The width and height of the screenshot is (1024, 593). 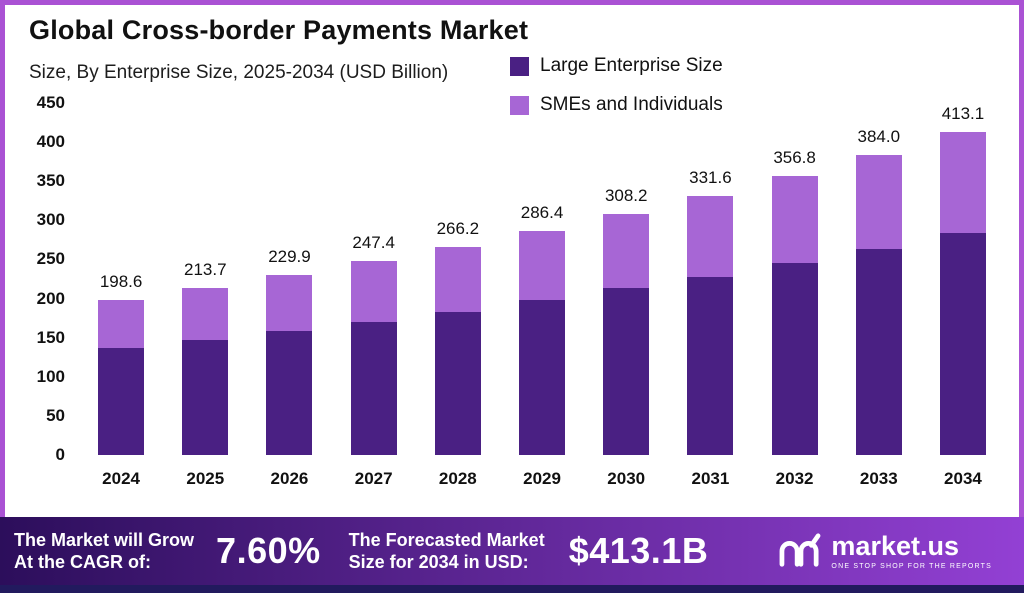 I want to click on chart-title: Global Cross-border Payments Market, so click(x=279, y=30).